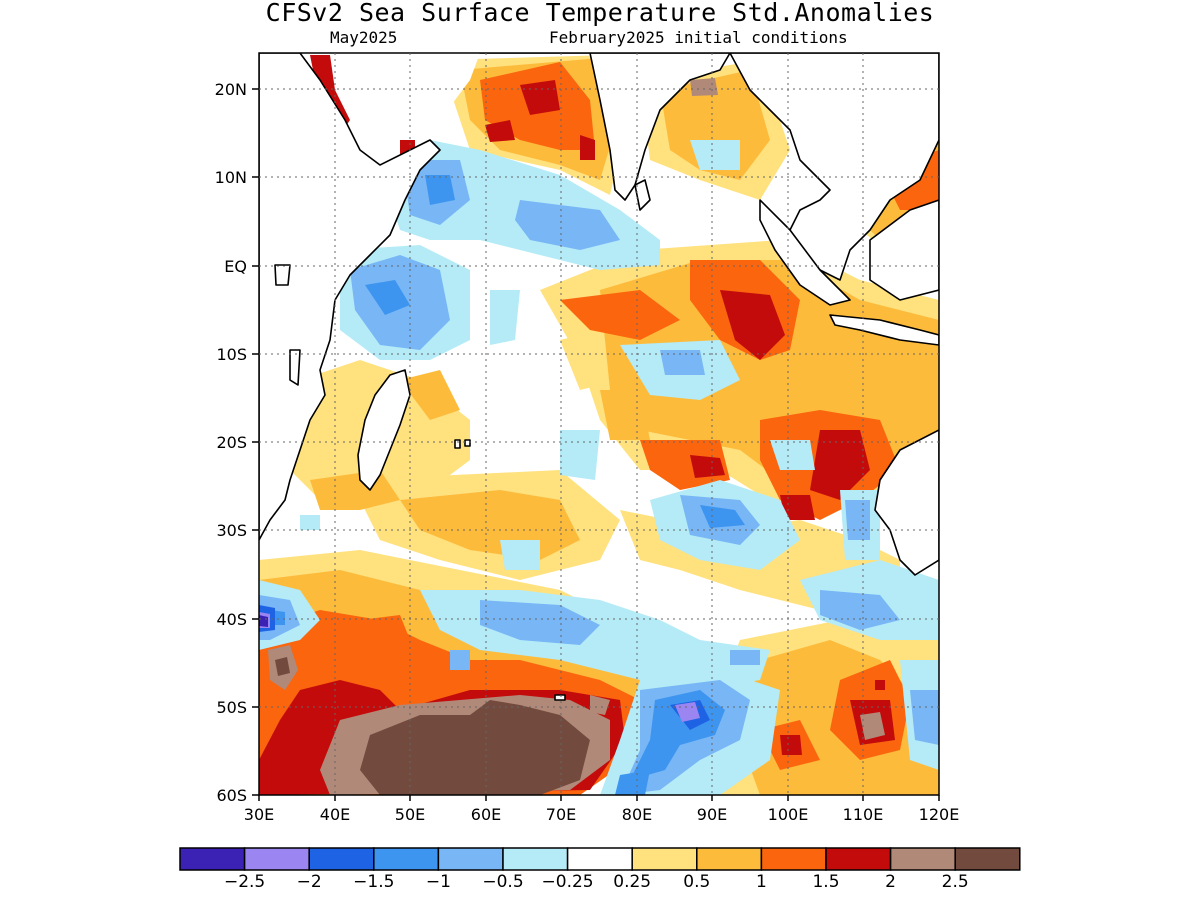 The height and width of the screenshot is (900, 1200). Describe the element at coordinates (438, 882) in the screenshot. I see `colorbar-label: −1` at that location.